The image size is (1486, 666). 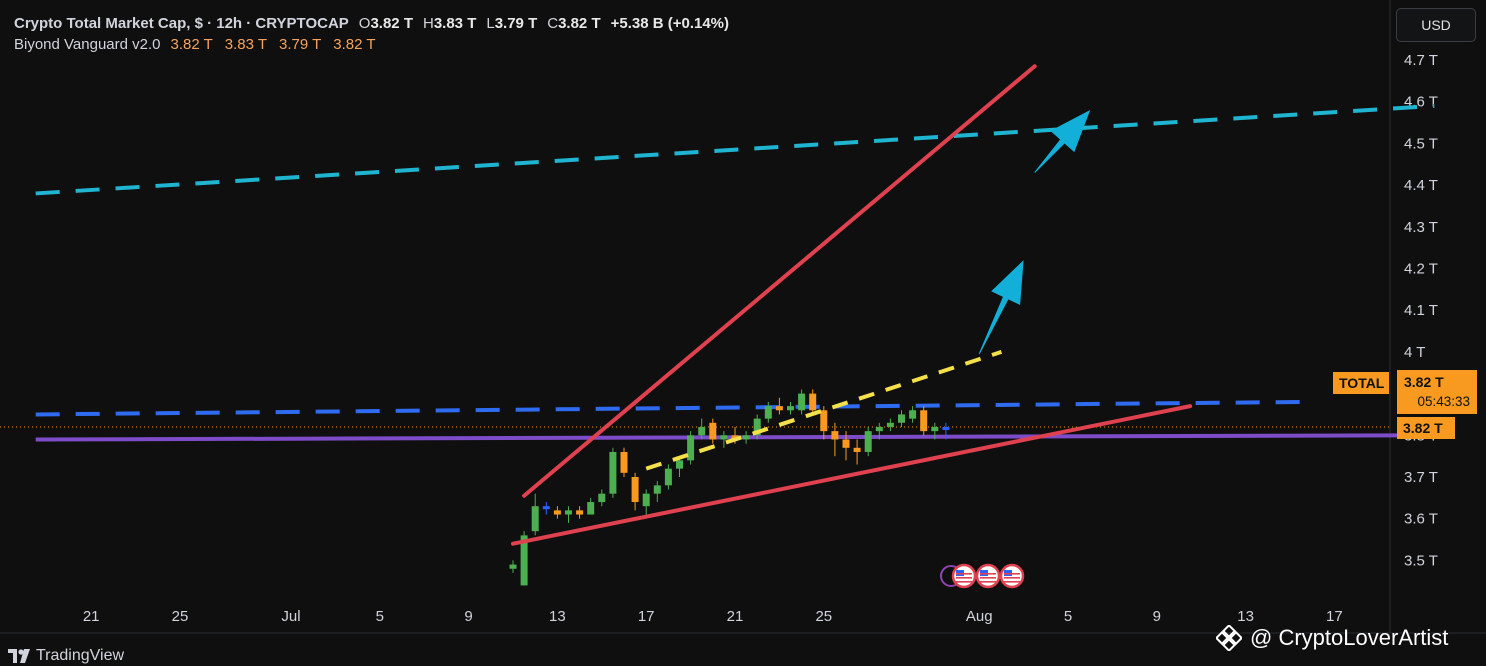 I want to click on series-name-tag: TOTAL, so click(x=1361, y=383).